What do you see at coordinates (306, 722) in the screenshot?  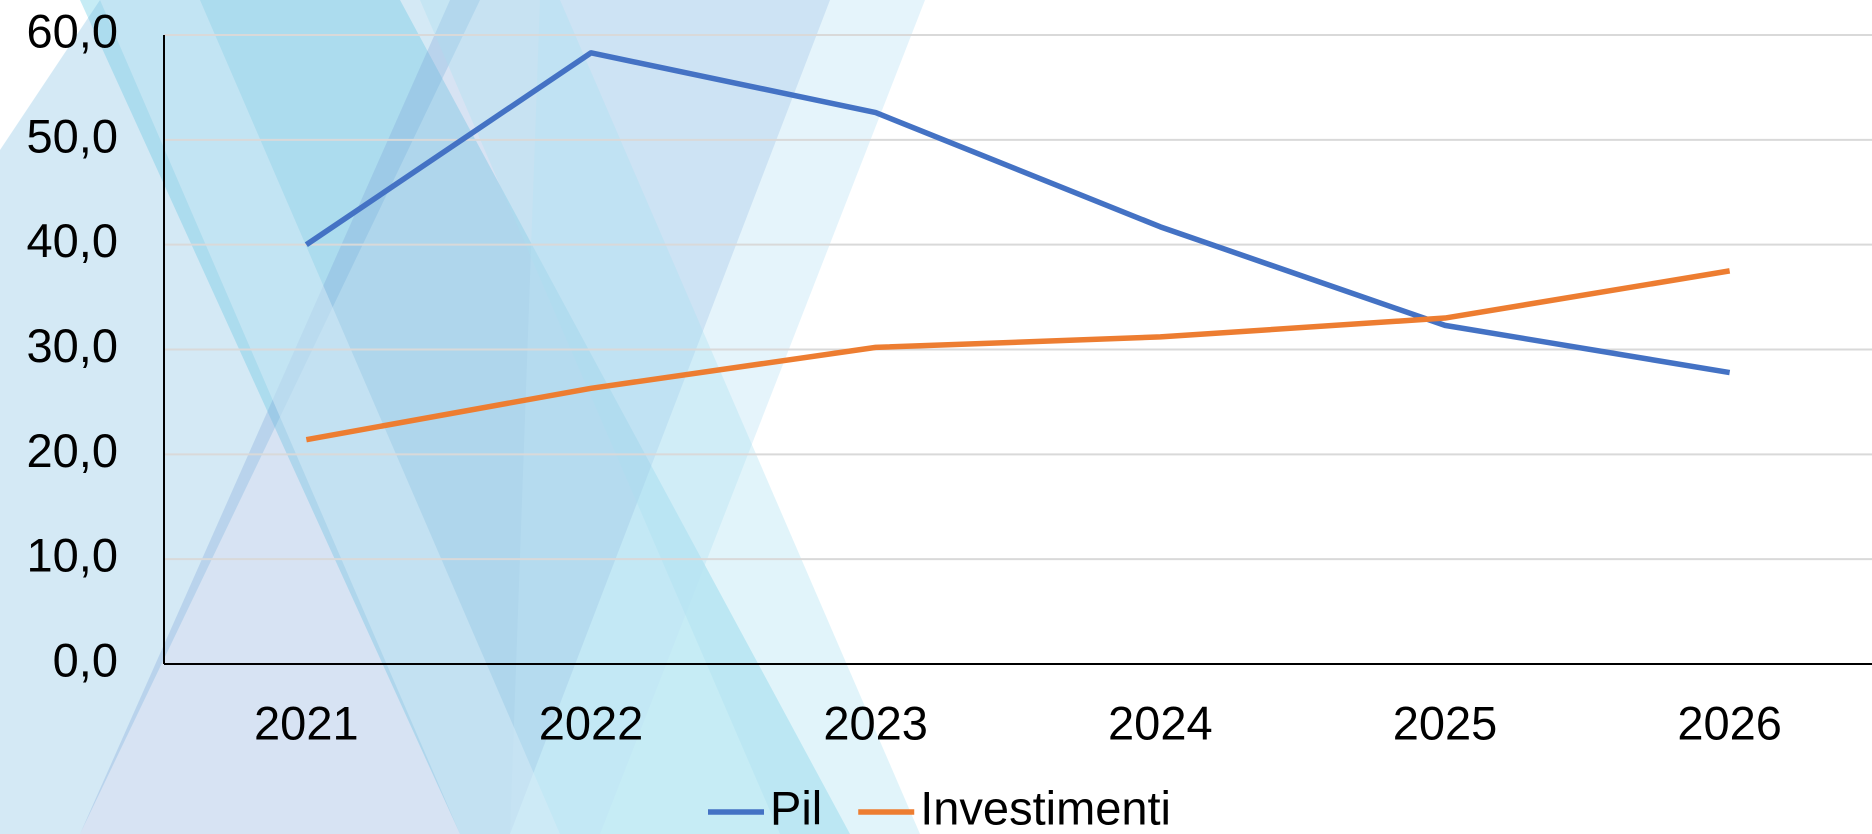 I see `x-tick-label: 2021` at bounding box center [306, 722].